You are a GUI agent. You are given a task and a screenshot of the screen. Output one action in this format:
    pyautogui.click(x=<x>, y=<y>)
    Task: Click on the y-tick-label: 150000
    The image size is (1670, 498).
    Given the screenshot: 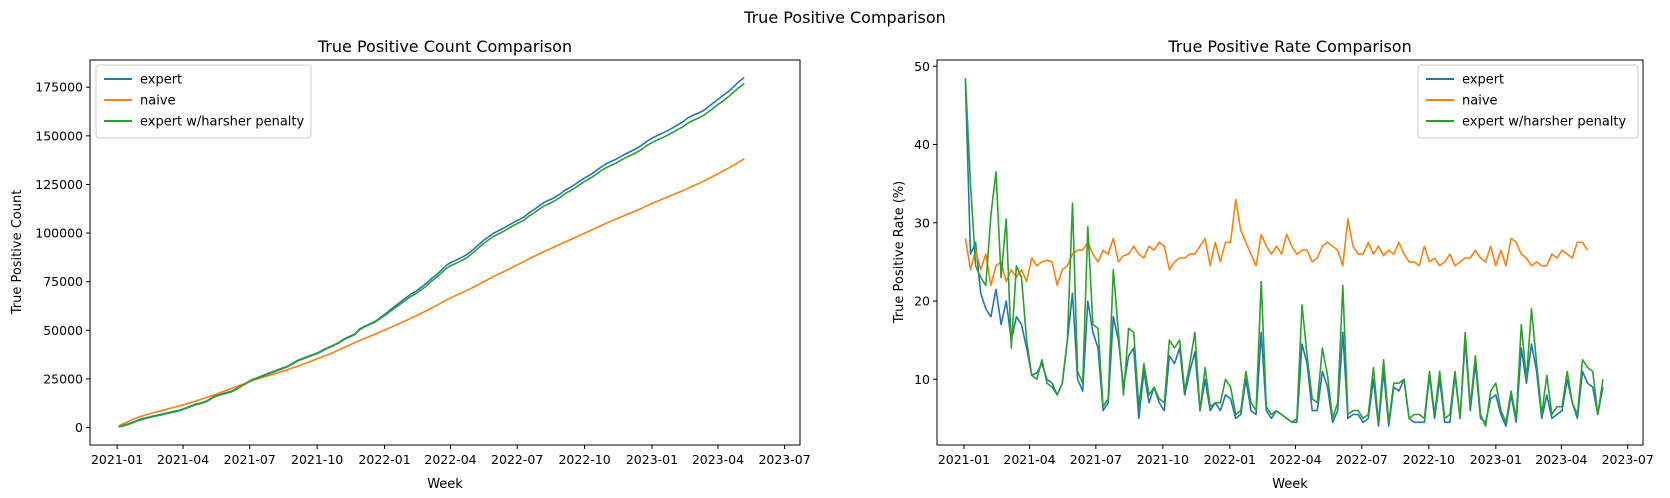 What is the action you would take?
    pyautogui.click(x=59, y=135)
    